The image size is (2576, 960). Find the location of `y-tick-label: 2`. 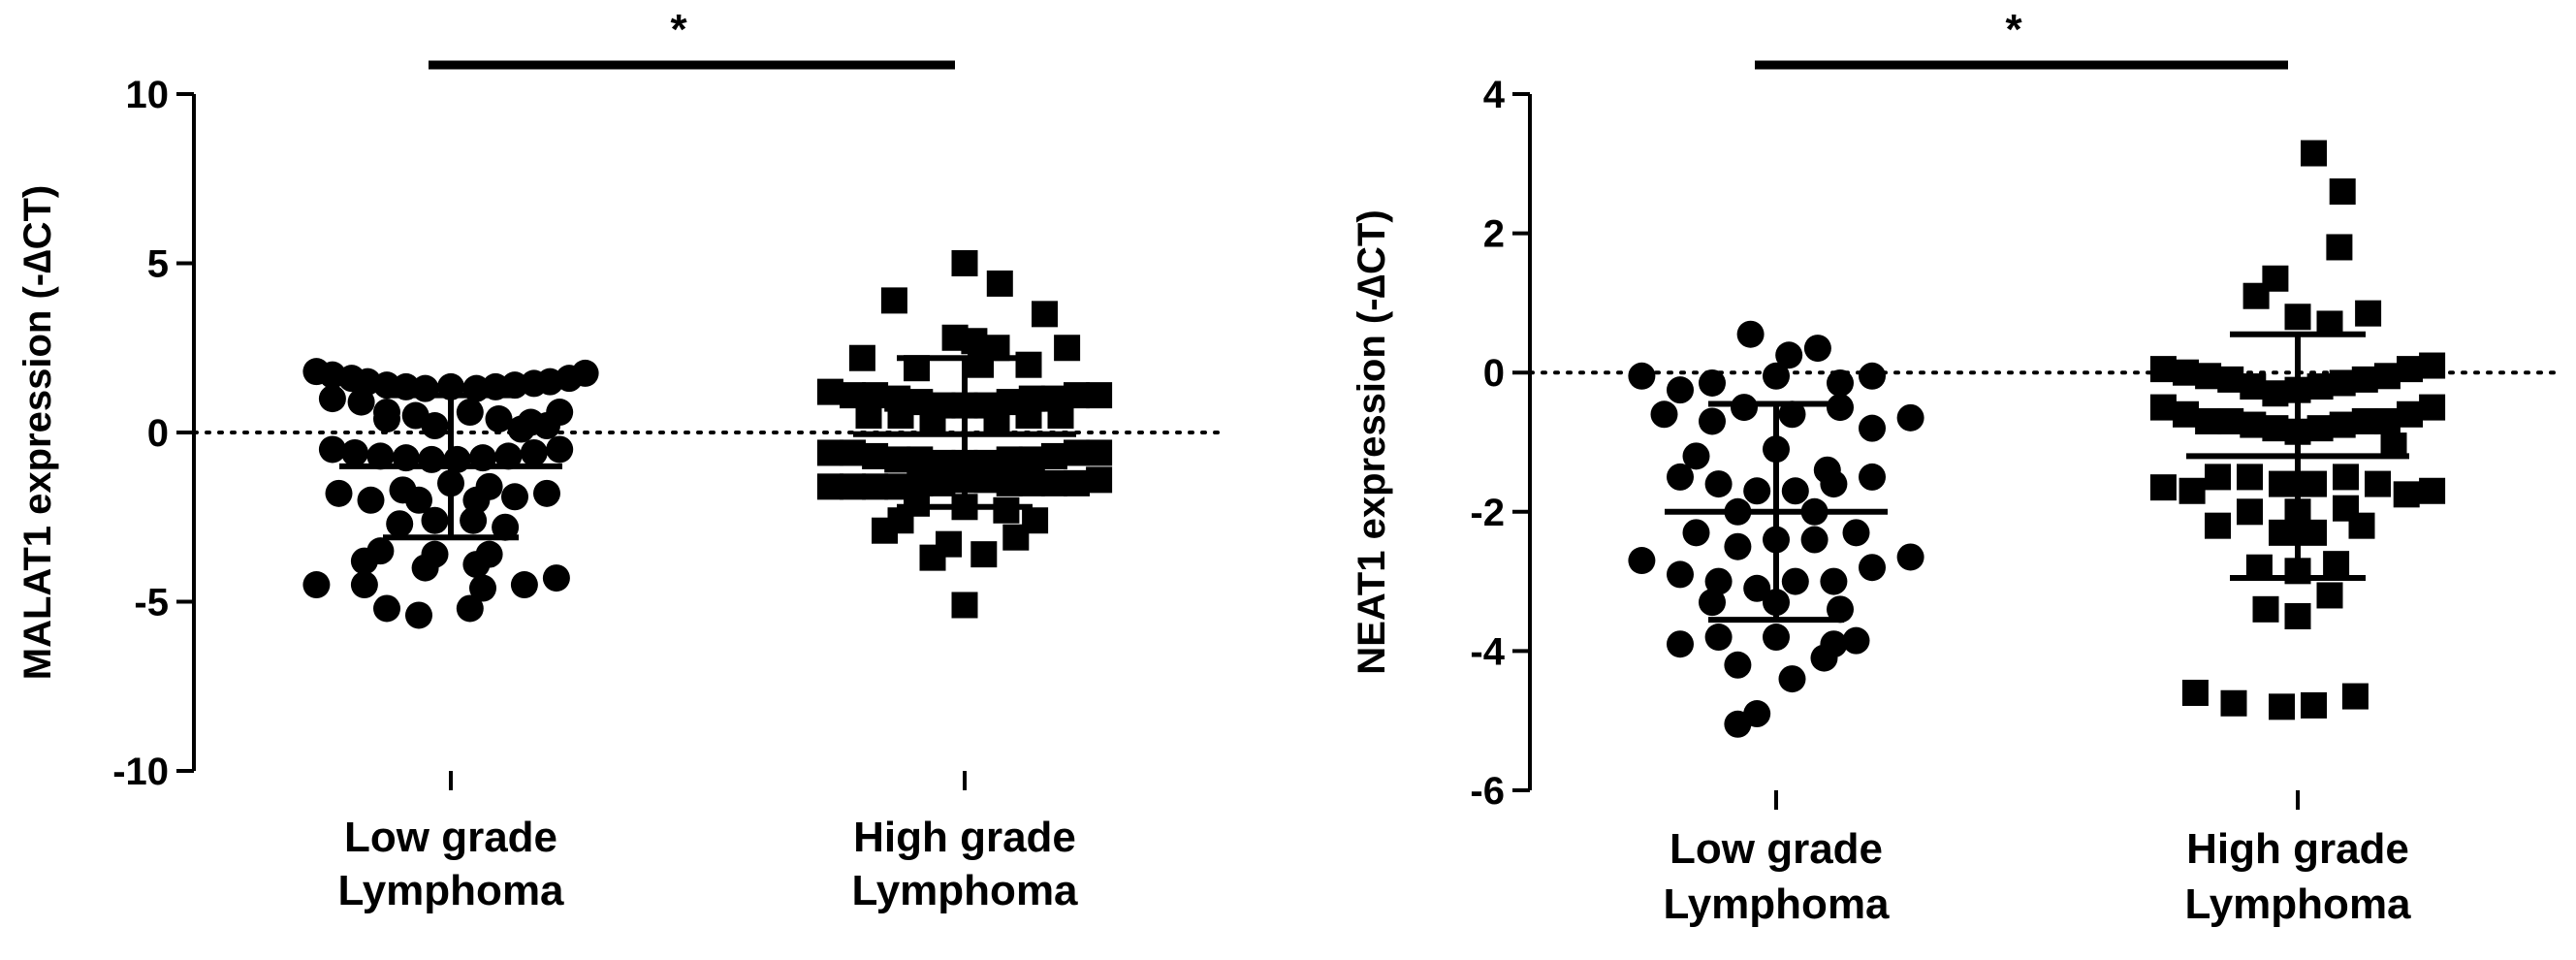

y-tick-label: 2 is located at coordinates (1494, 234).